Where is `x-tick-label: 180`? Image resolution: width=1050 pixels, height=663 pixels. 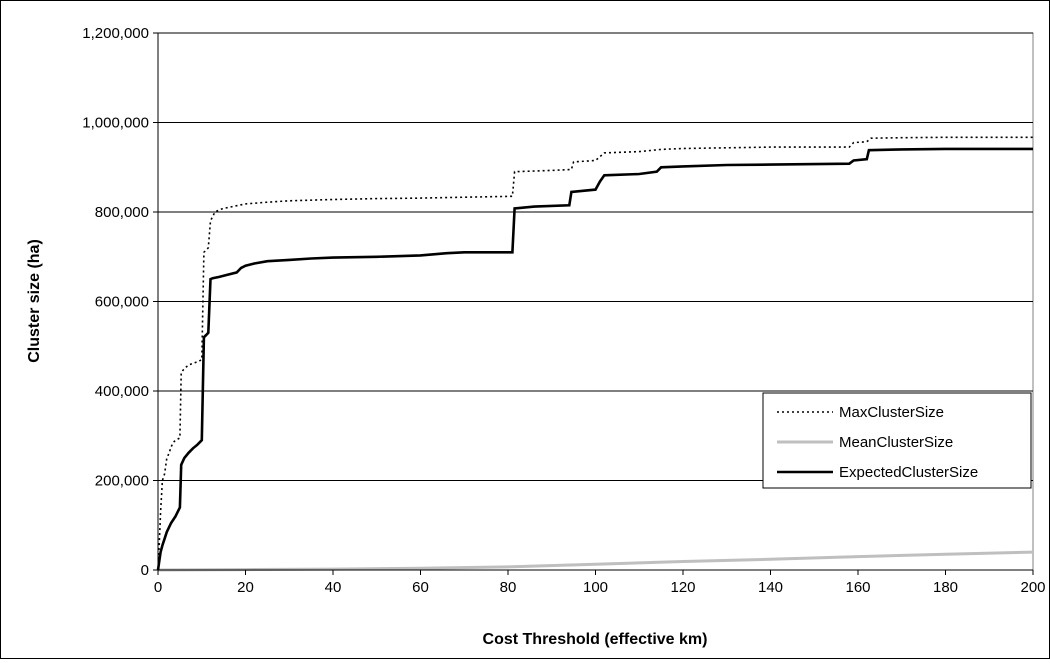 x-tick-label: 180 is located at coordinates (945, 587).